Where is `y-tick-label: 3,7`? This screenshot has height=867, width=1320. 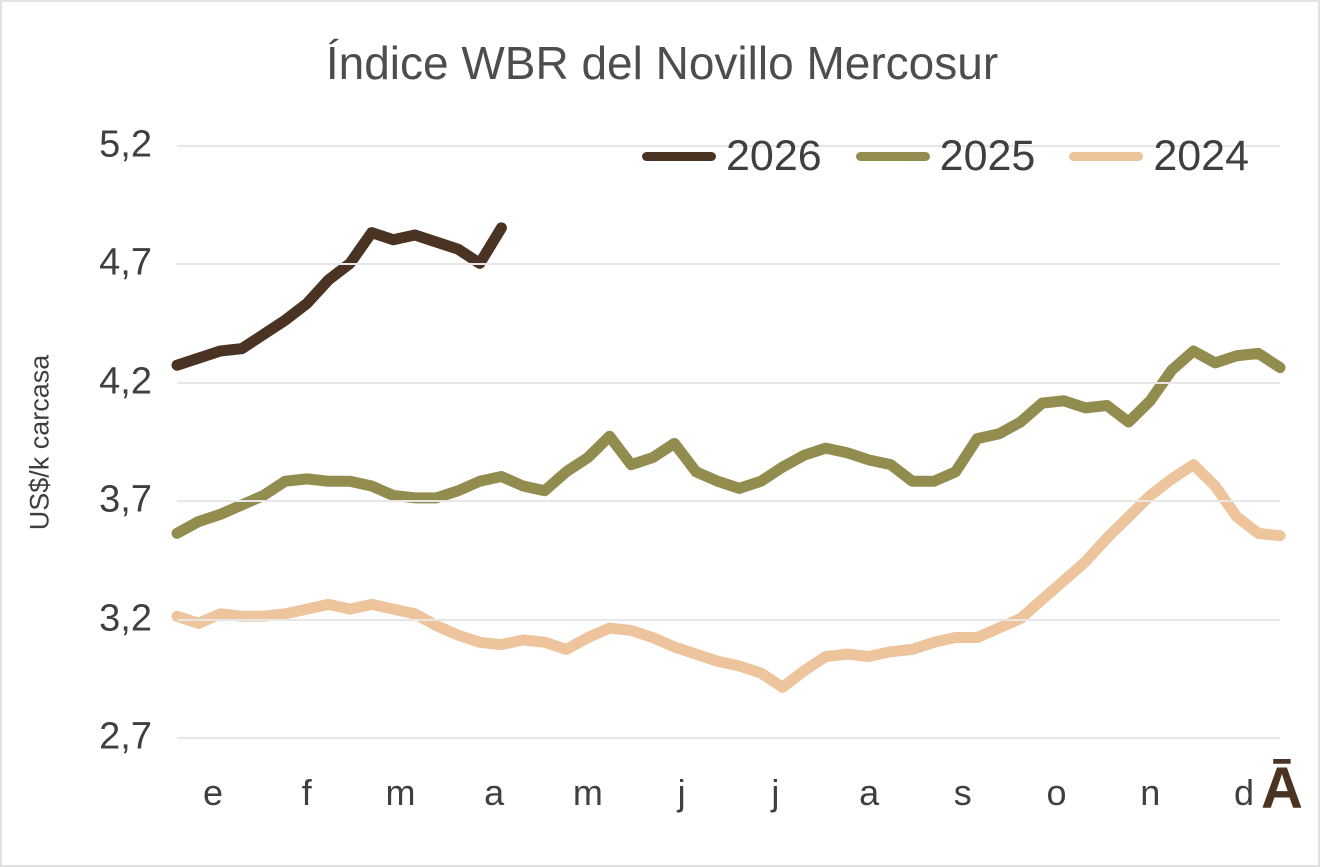
y-tick-label: 3,7 is located at coordinates (125, 499).